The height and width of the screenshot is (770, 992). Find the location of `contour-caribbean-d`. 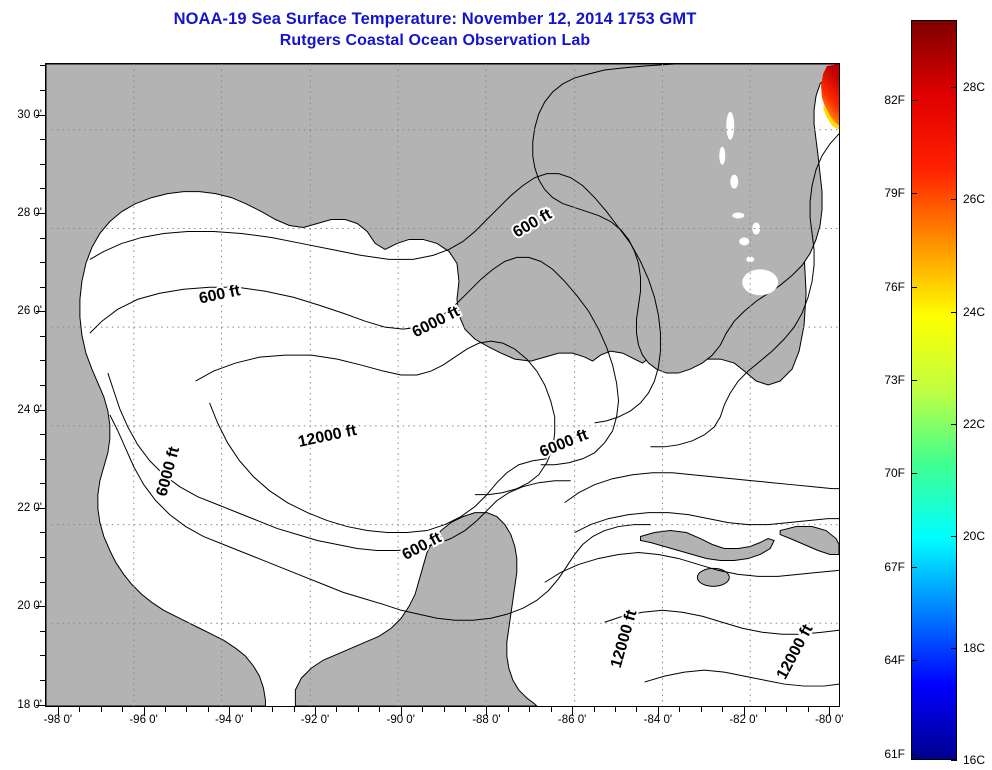

contour-caribbean-d is located at coordinates (721, 622).